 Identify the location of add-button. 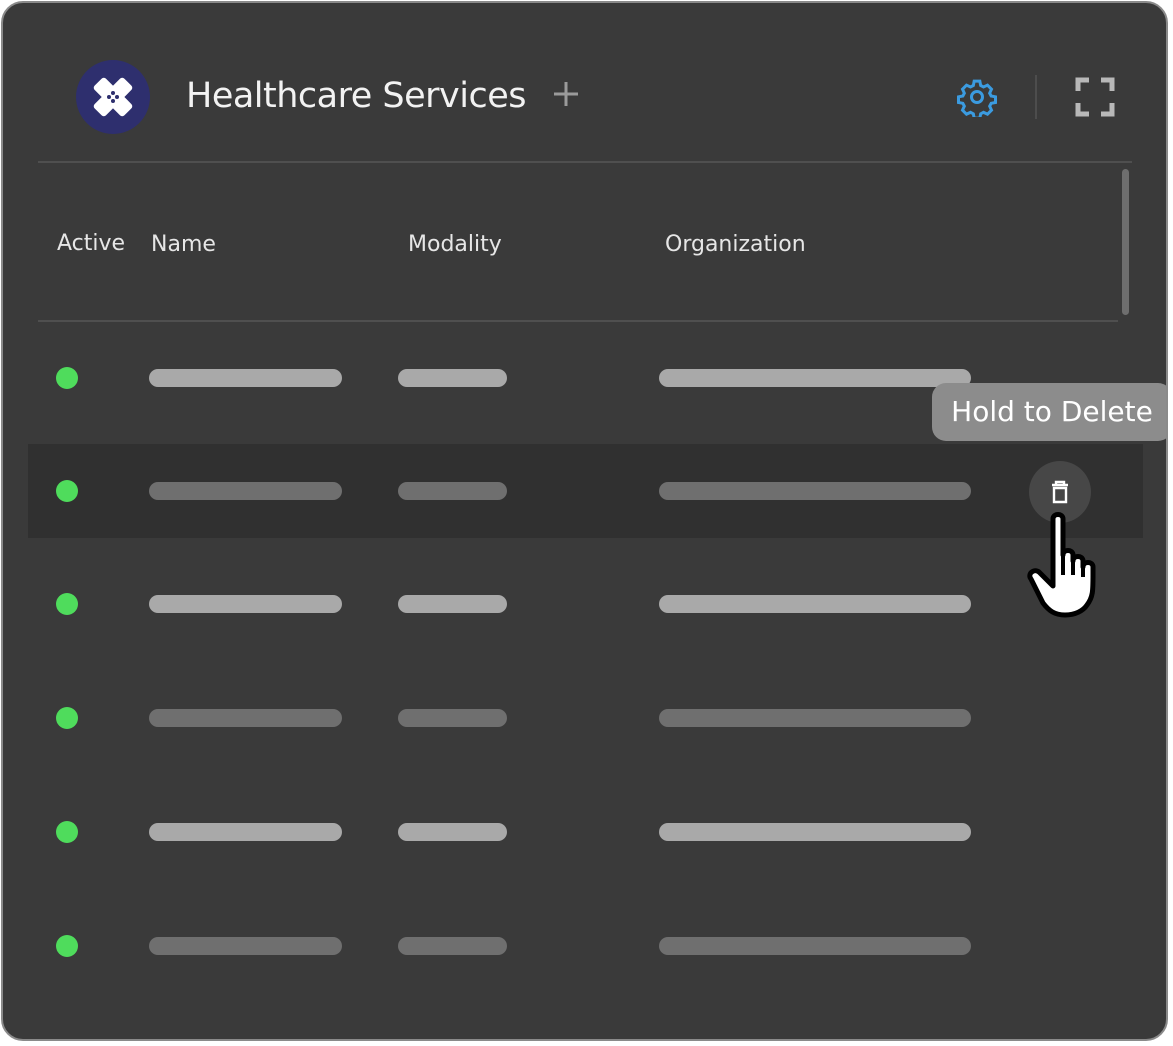
(566, 94).